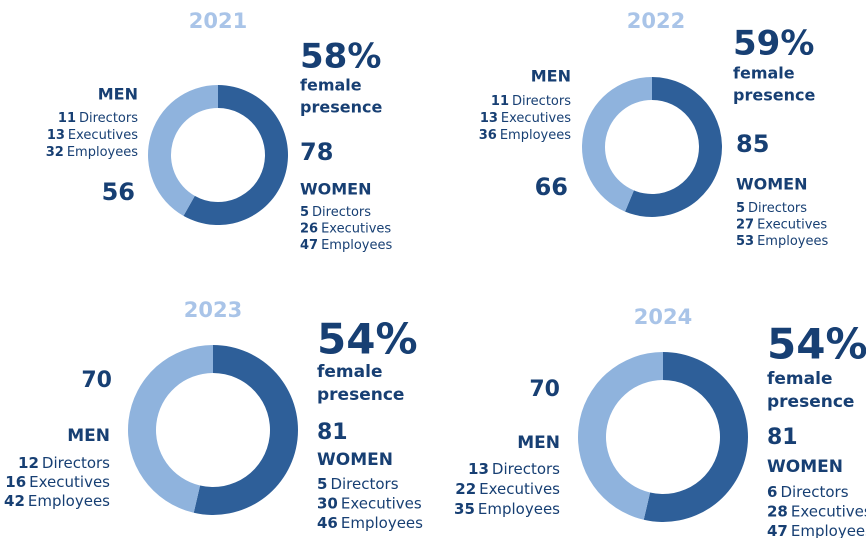  Describe the element at coordinates (15, 482) in the screenshot. I see `breakdown-count: 16` at that location.